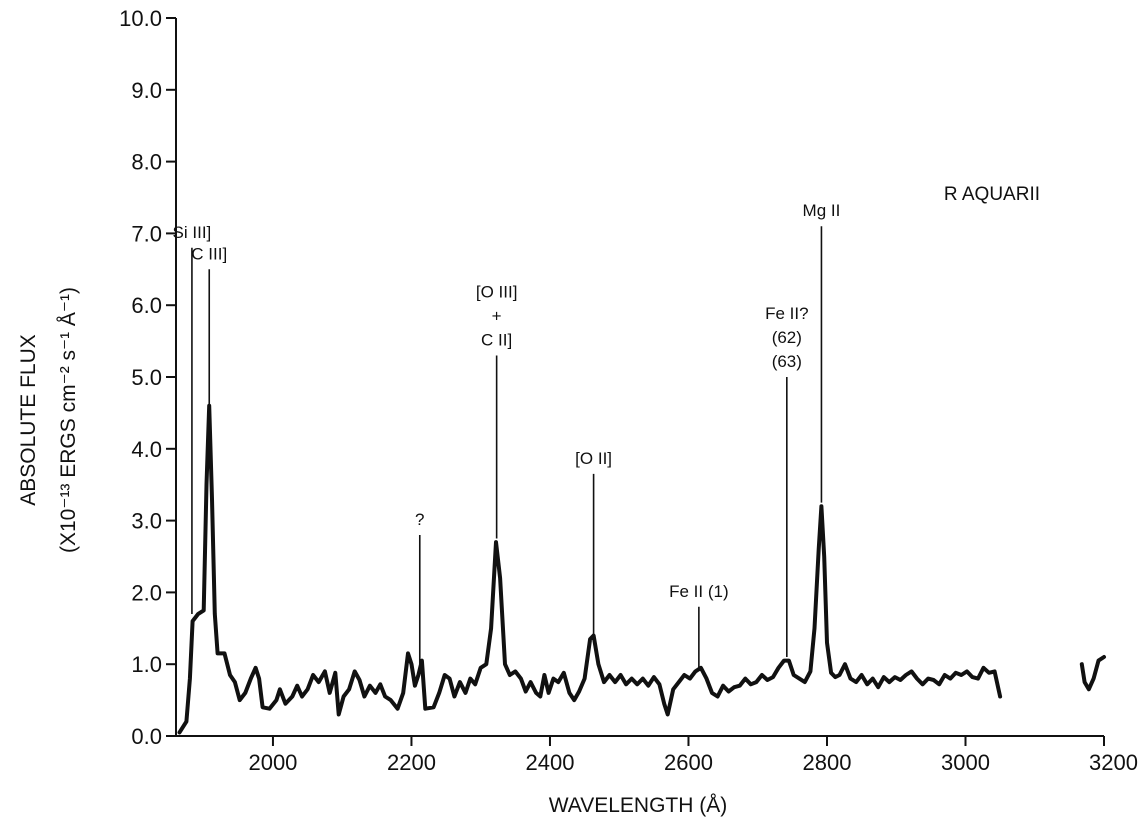 This screenshot has width=1147, height=827. What do you see at coordinates (146, 736) in the screenshot?
I see `y-tick-label: 0.0` at bounding box center [146, 736].